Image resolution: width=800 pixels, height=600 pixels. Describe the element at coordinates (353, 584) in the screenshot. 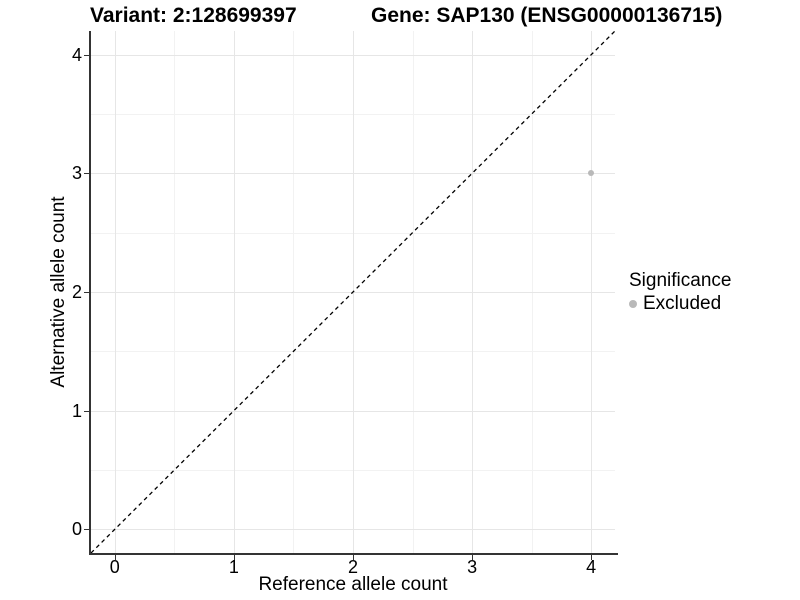

I see `x-axis-title: Reference allele count` at that location.